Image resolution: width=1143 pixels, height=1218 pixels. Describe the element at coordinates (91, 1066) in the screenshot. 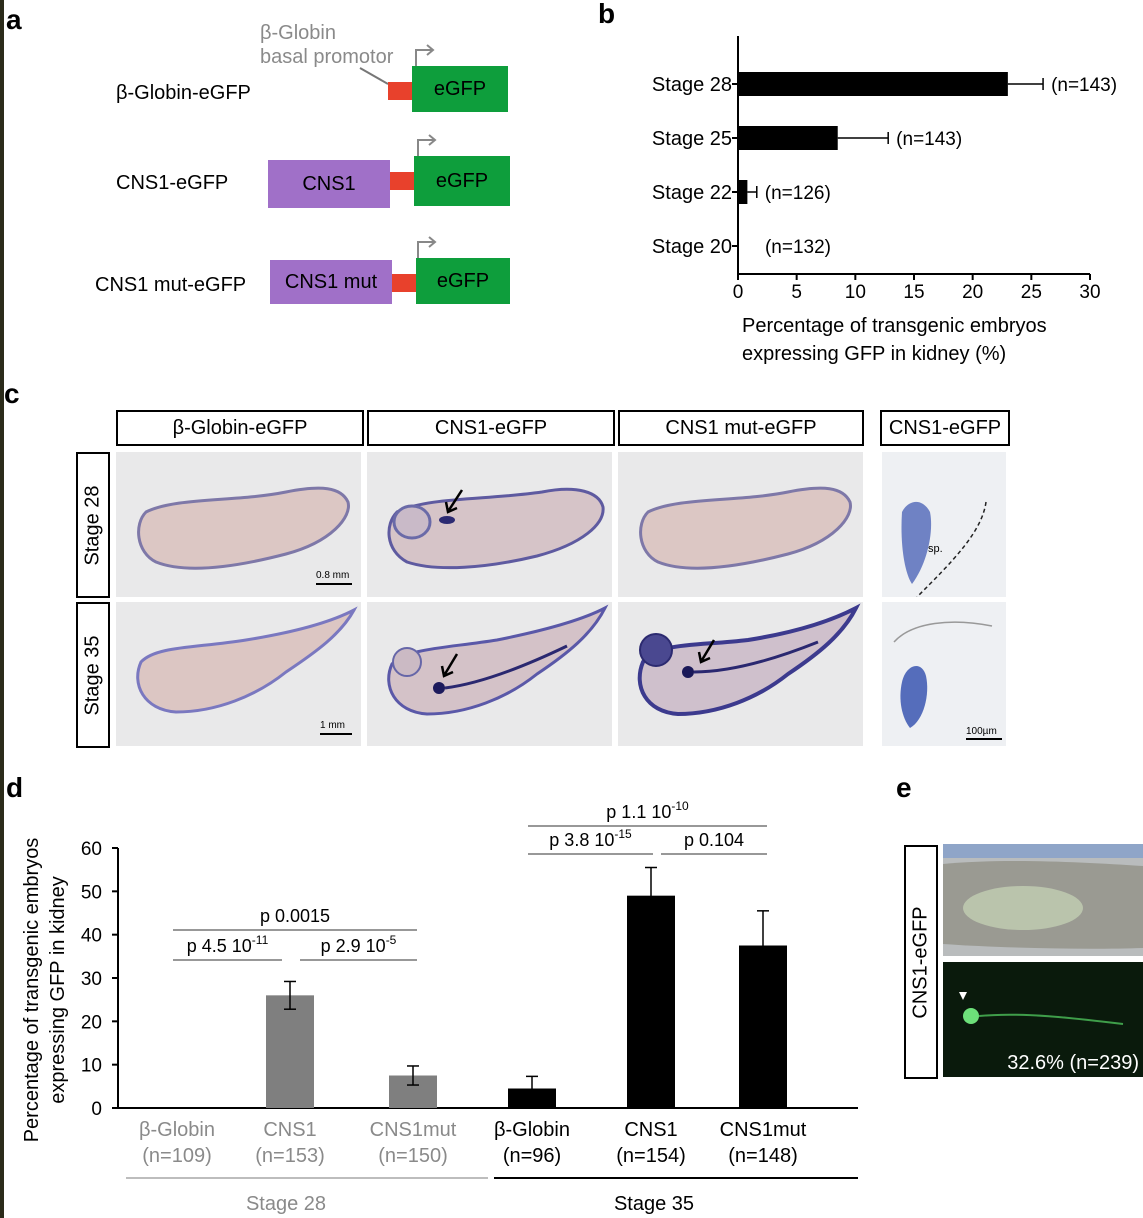

I see `y-tick-label: 10` at that location.